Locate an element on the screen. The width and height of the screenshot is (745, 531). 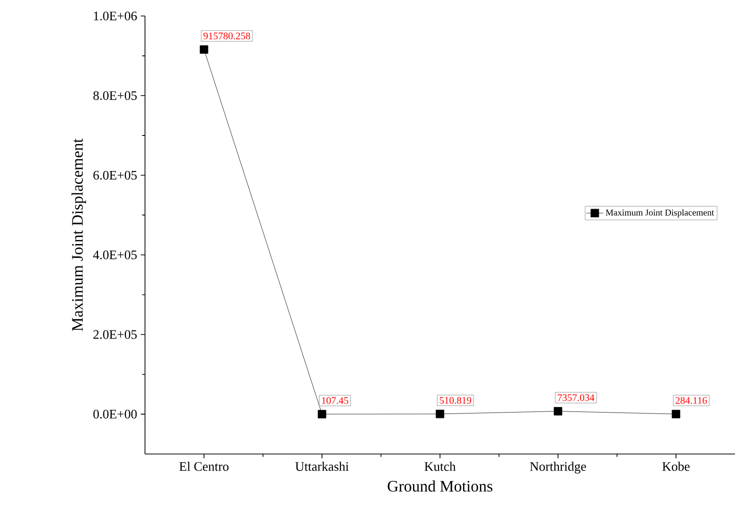
y-tick-label: 1.0E+06 is located at coordinates (115, 16).